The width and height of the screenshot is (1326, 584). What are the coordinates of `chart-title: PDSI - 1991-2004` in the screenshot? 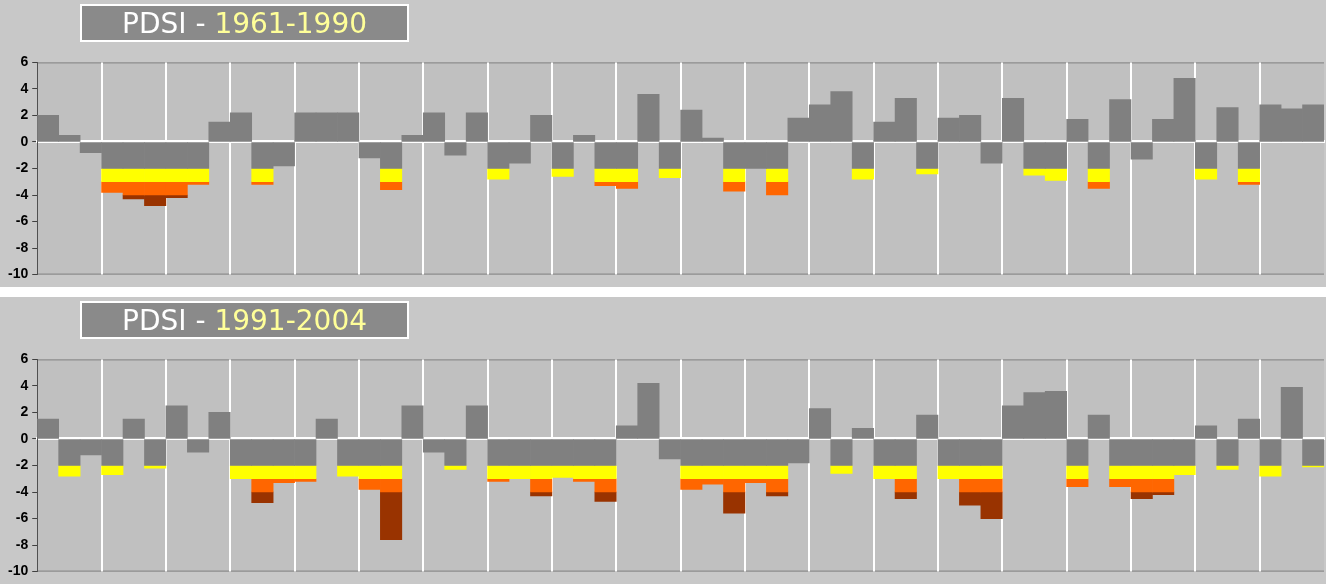 It's located at (245, 320).